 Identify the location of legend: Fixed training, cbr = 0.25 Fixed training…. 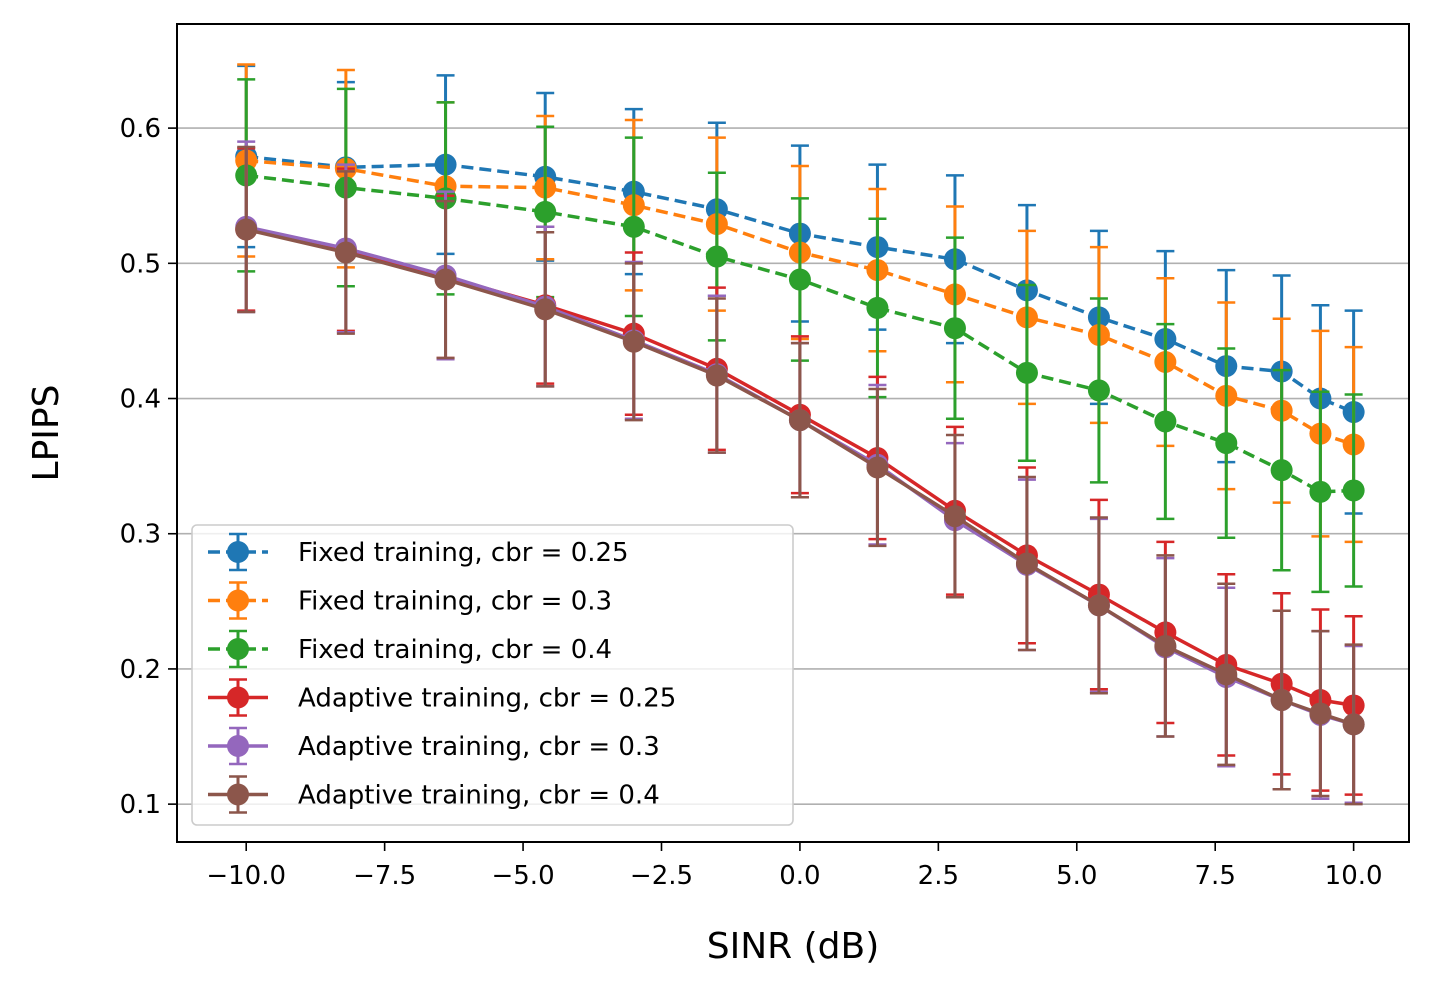
(492, 675).